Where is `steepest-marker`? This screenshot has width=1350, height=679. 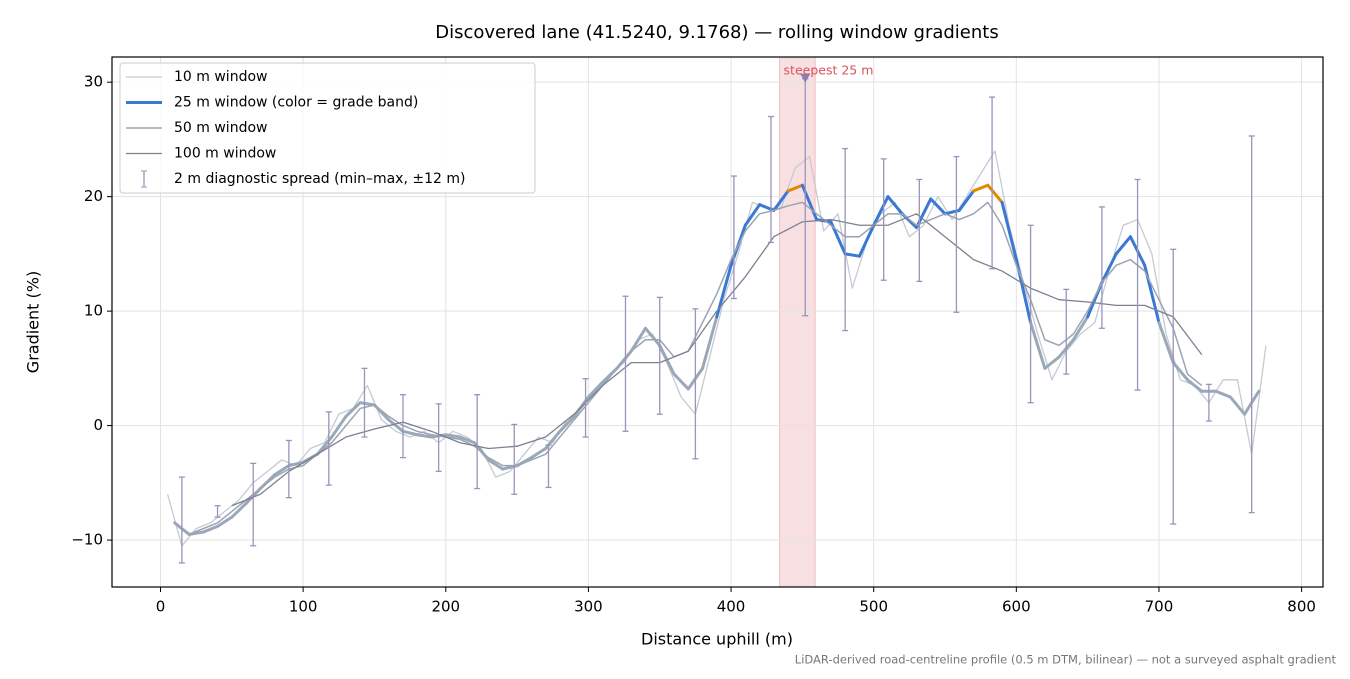 steepest-marker is located at coordinates (805, 78).